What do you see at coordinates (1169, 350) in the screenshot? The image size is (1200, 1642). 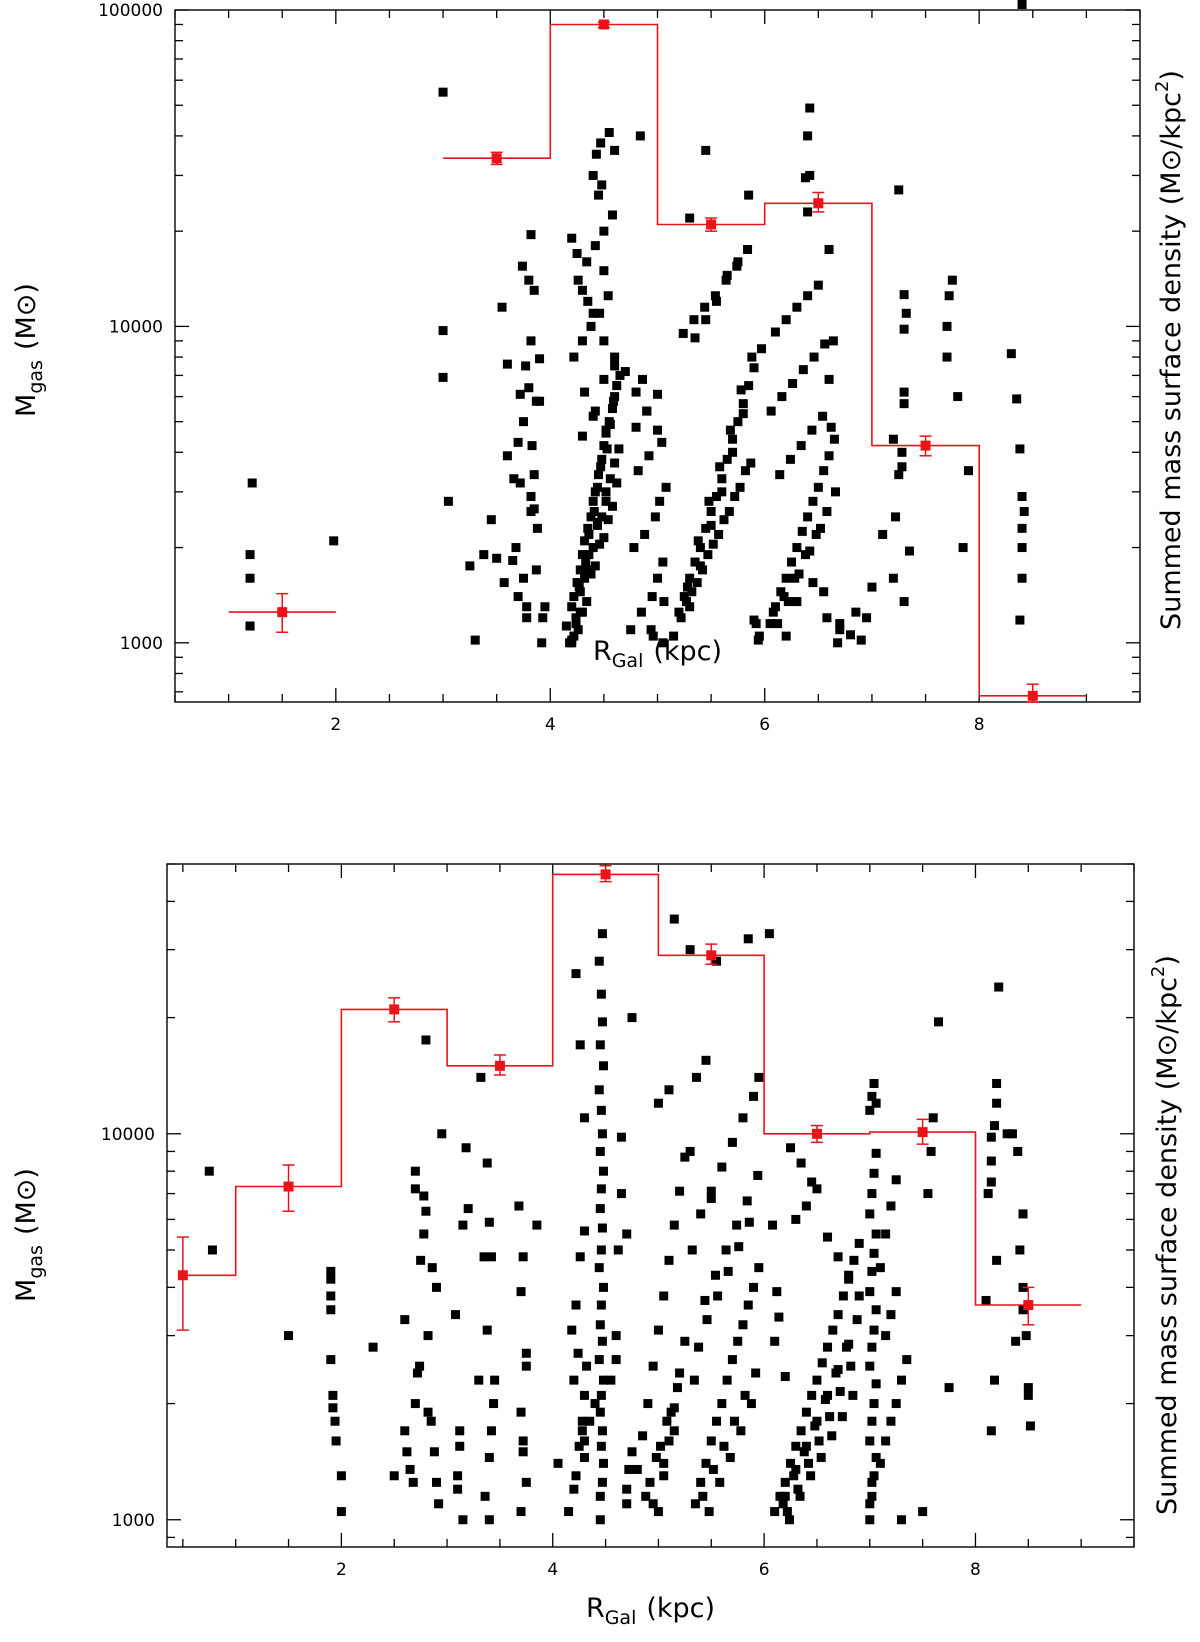 I see `y-axis-right-label: Summed mass surface density (M⊙/kpc2)` at bounding box center [1169, 350].